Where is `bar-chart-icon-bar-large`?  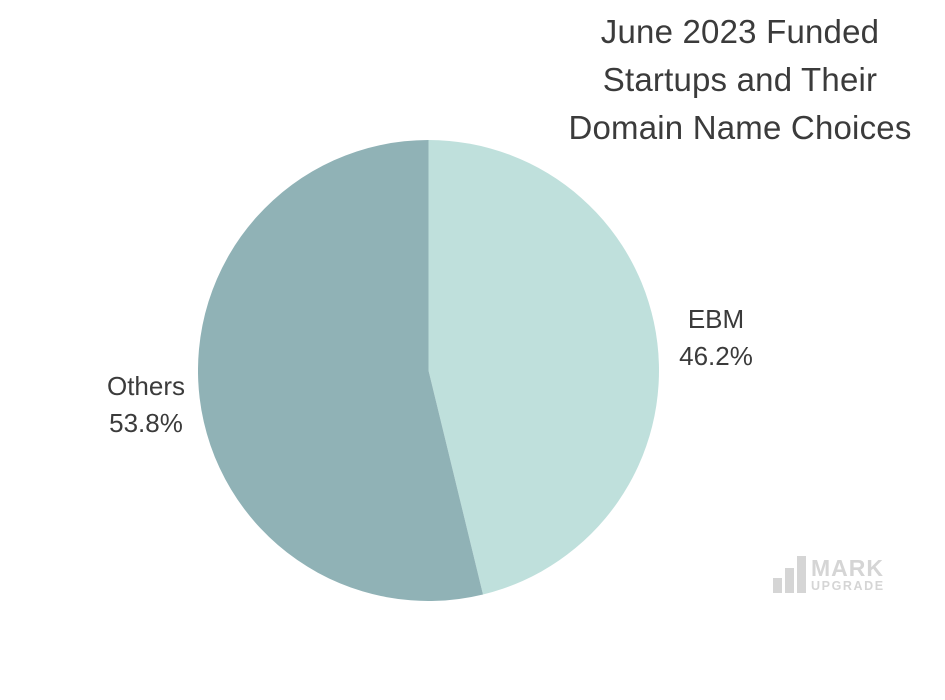
bar-chart-icon-bar-large is located at coordinates (801, 574).